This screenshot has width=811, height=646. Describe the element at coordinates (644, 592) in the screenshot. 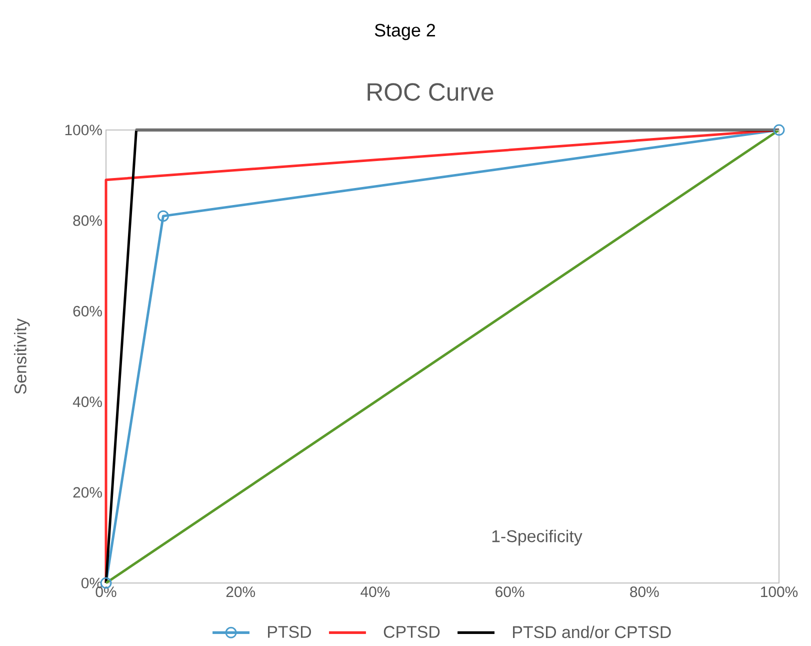

I see `x-tick-label: 80%` at that location.